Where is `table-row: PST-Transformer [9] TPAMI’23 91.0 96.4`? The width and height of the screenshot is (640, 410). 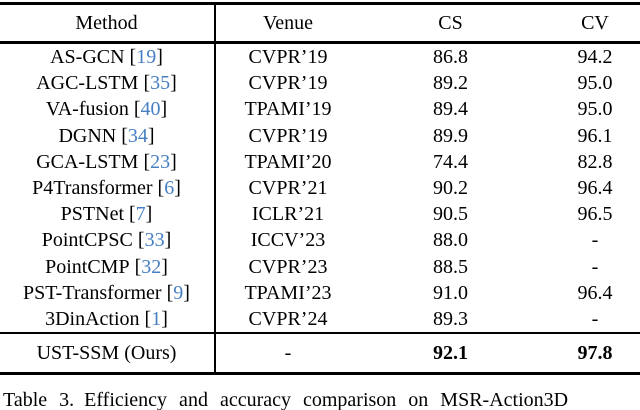 table-row: PST-Transformer [9] TPAMI’23 91.0 96.4 is located at coordinates (320, 293).